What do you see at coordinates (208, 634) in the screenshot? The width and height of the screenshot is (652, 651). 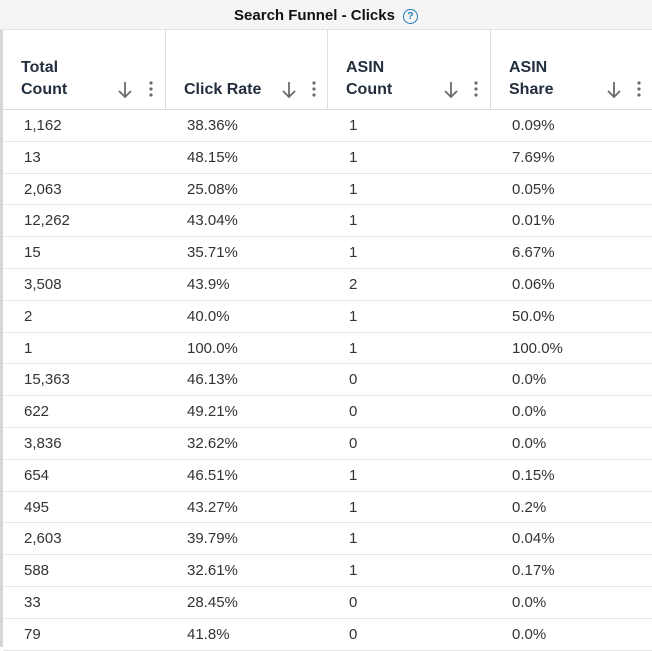 I see `table-cell: 41.8%` at bounding box center [208, 634].